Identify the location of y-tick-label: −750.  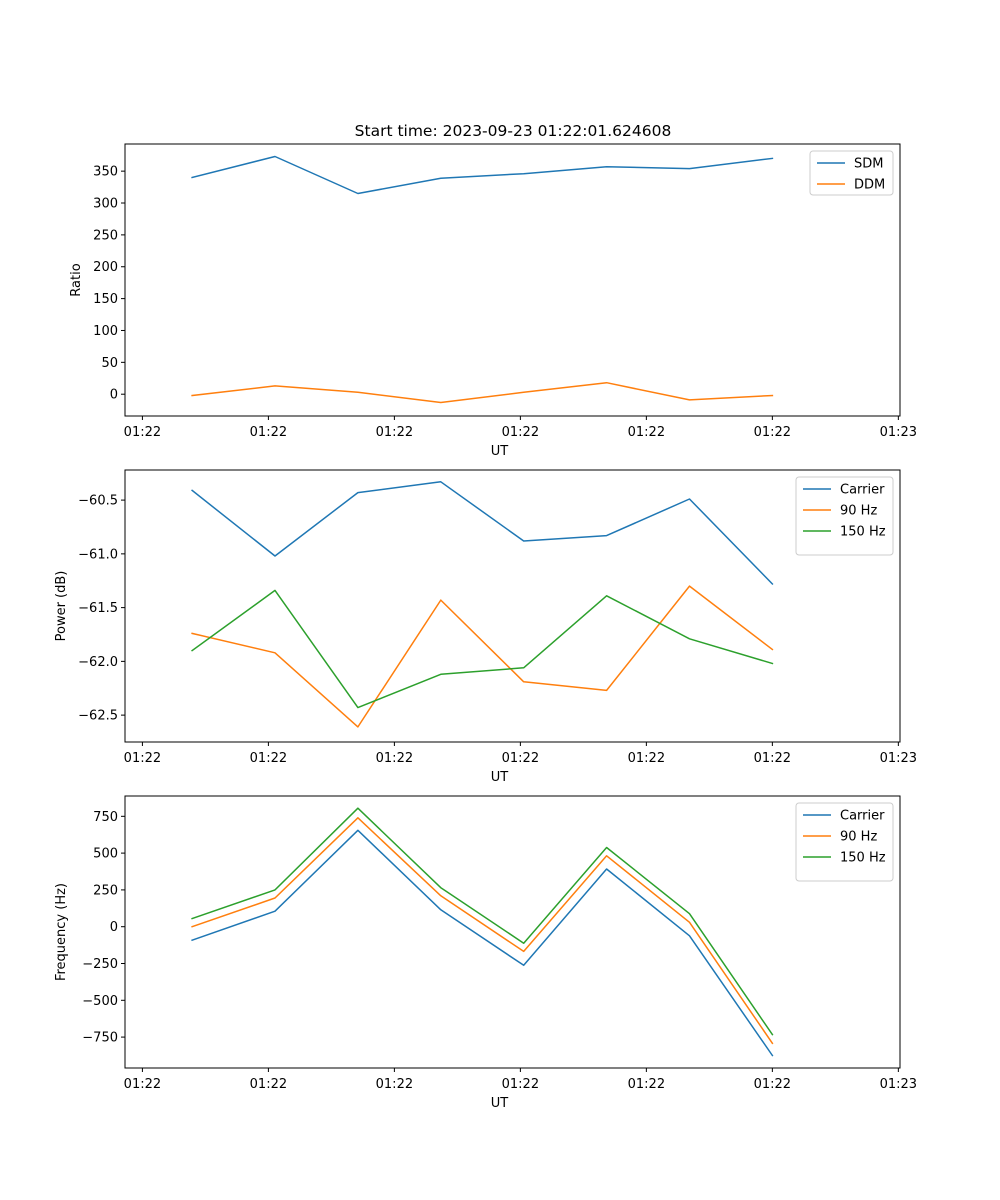
(100, 1038).